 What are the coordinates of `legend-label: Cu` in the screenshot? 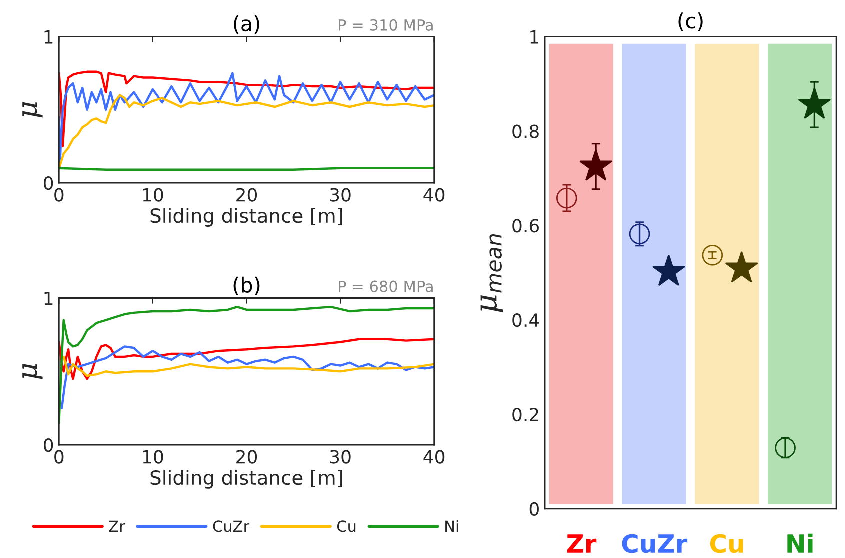 It's located at (346, 526).